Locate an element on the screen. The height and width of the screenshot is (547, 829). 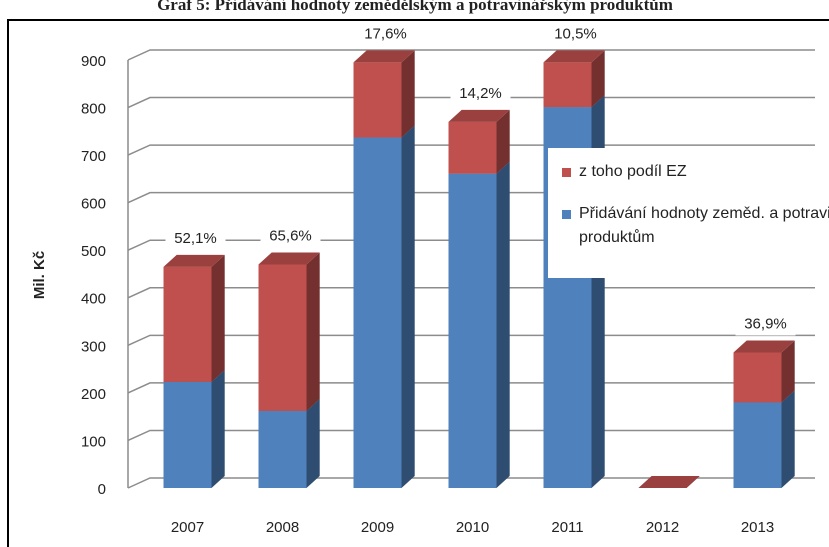
y-tick-label: 600 is located at coordinates (93, 204).